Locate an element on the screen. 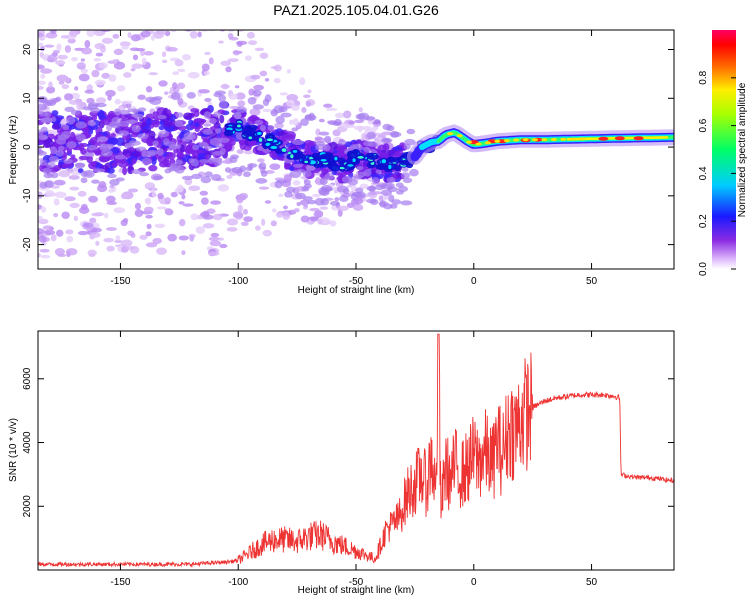  snr-x-tick-label: -150 is located at coordinates (120, 582).